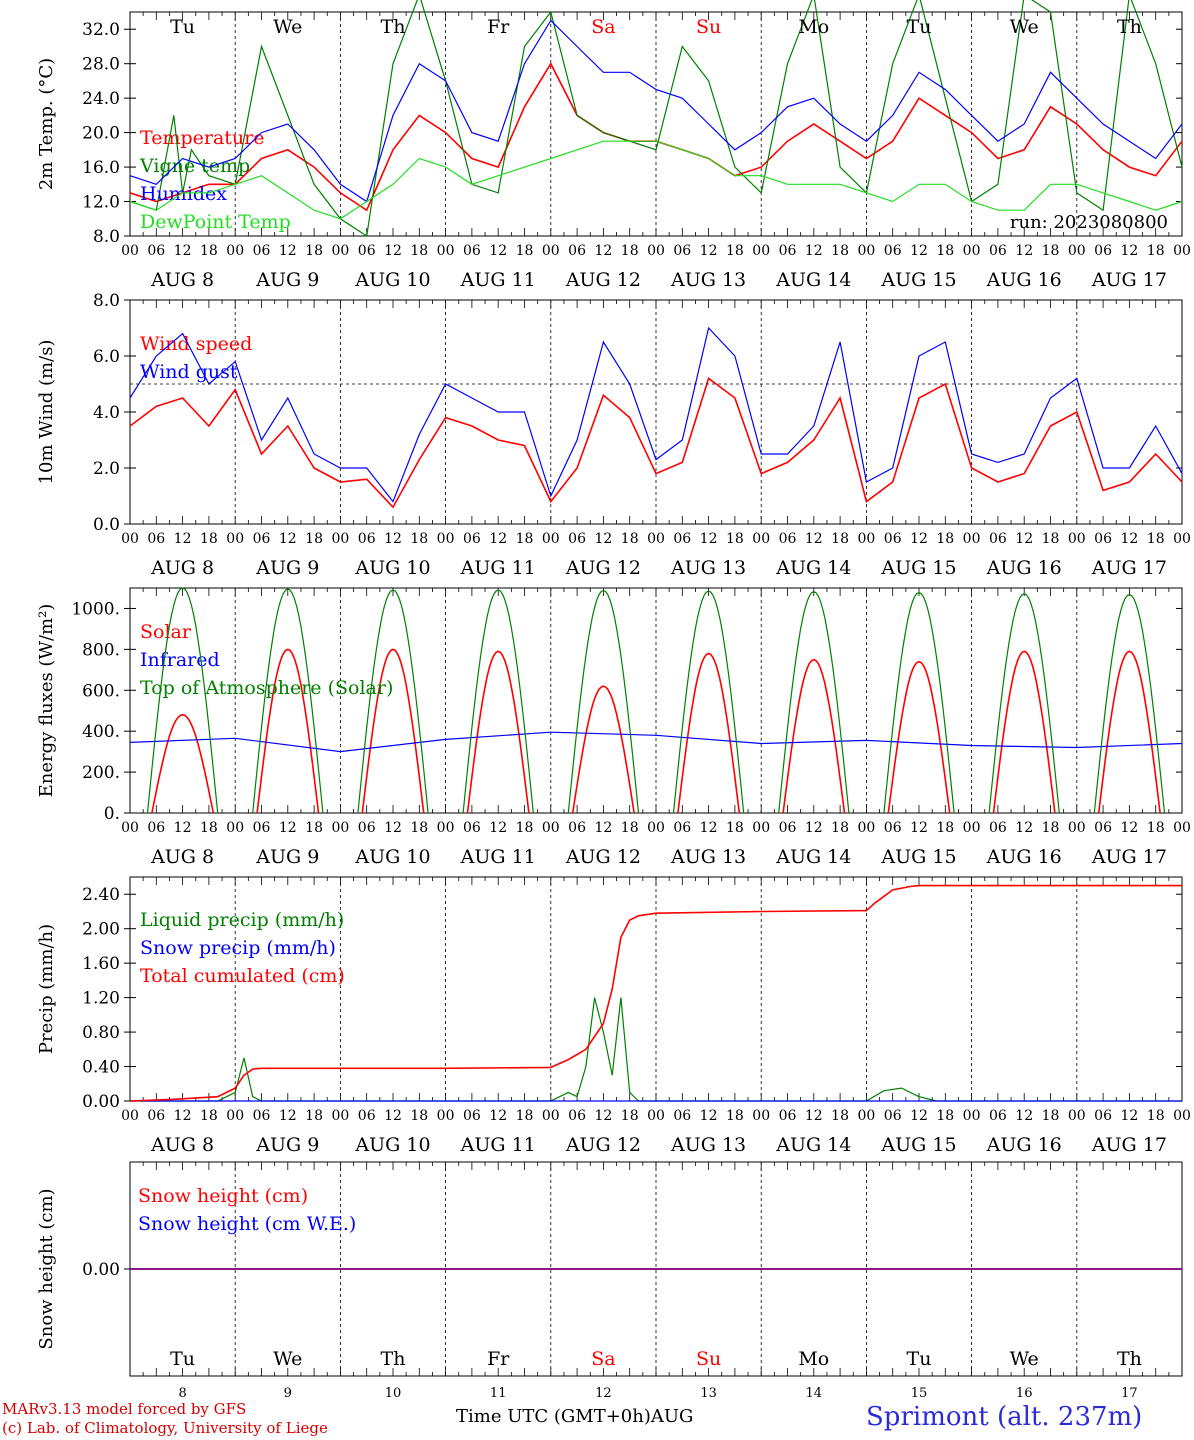  I want to click on y-tick-label: 0.0, so click(106, 525).